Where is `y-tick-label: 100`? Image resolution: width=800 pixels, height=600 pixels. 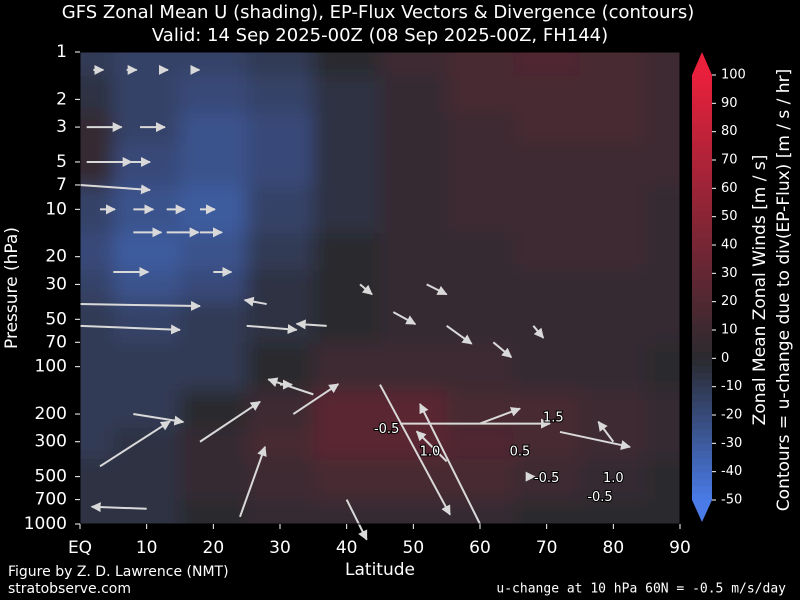
y-tick-label: 100 is located at coordinates (51, 367).